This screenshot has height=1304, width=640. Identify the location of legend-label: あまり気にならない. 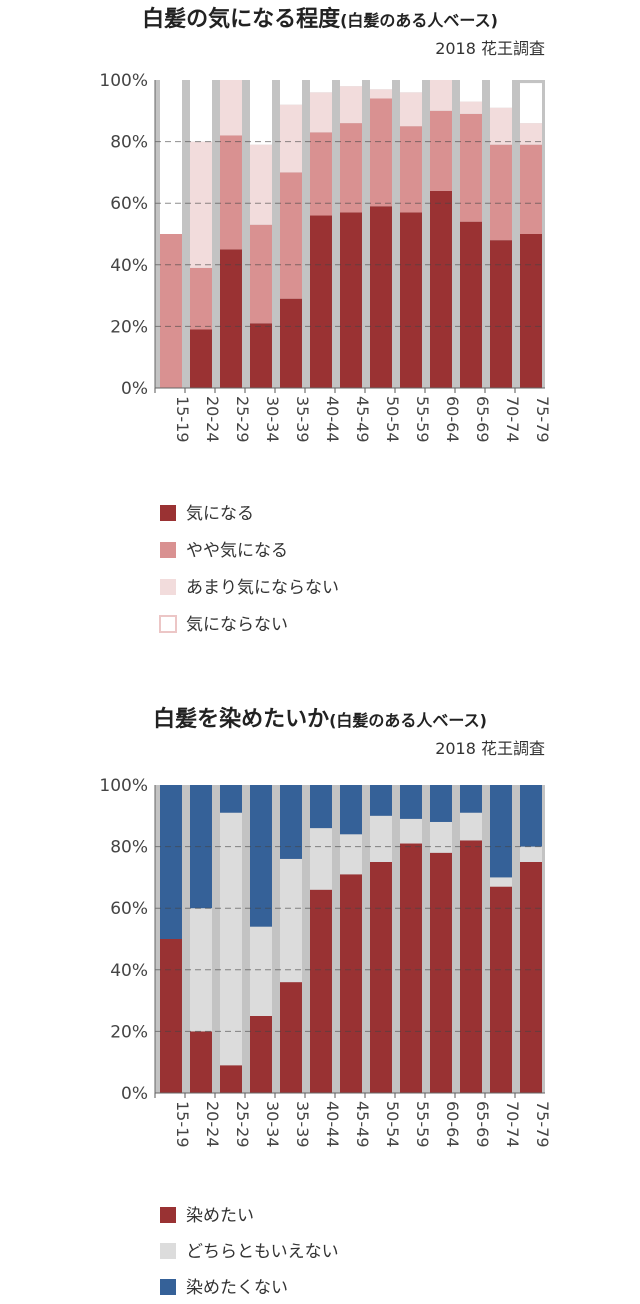
(262, 588).